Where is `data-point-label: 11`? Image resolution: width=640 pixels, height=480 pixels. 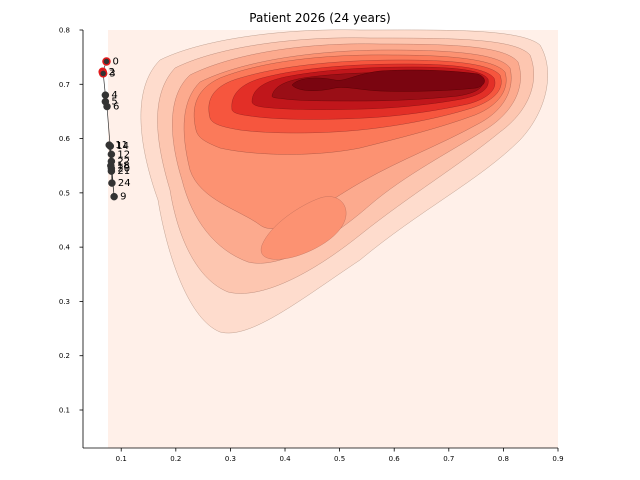
data-point-label: 11 is located at coordinates (121, 145).